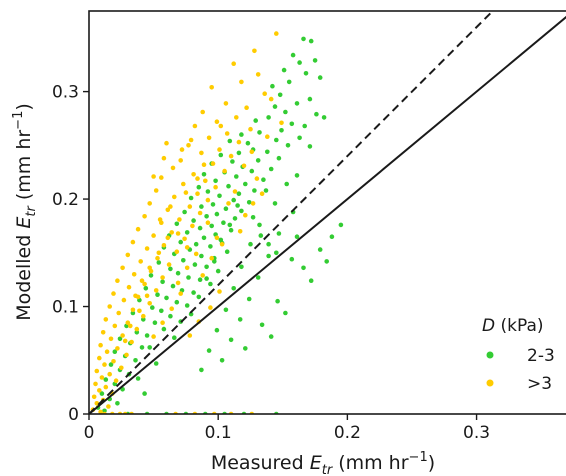 The image size is (566, 476). I want to click on x-tick-label: 0.3, so click(476, 433).